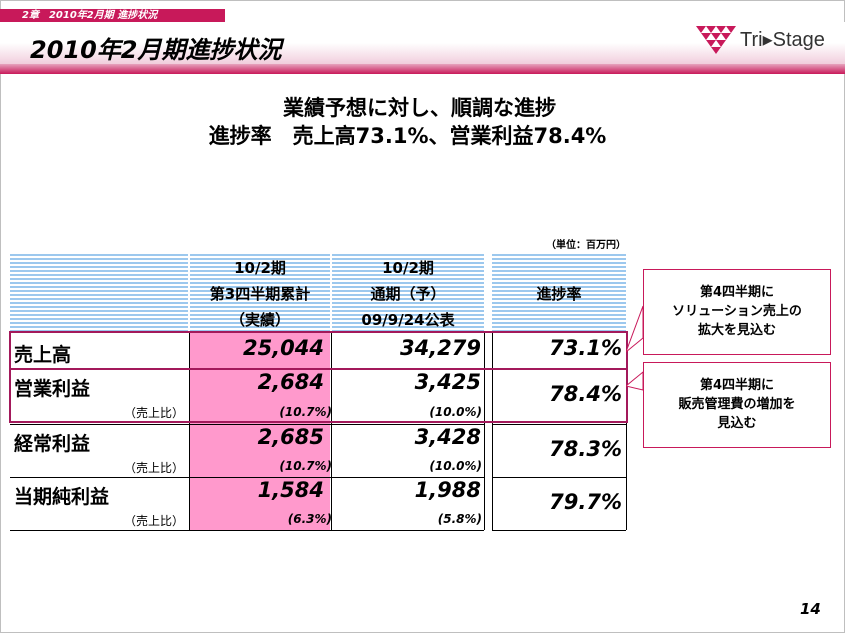 This screenshot has height=633, width=845. Describe the element at coordinates (585, 348) in the screenshot. I see `sales-progress-rate: 73.1%` at that location.